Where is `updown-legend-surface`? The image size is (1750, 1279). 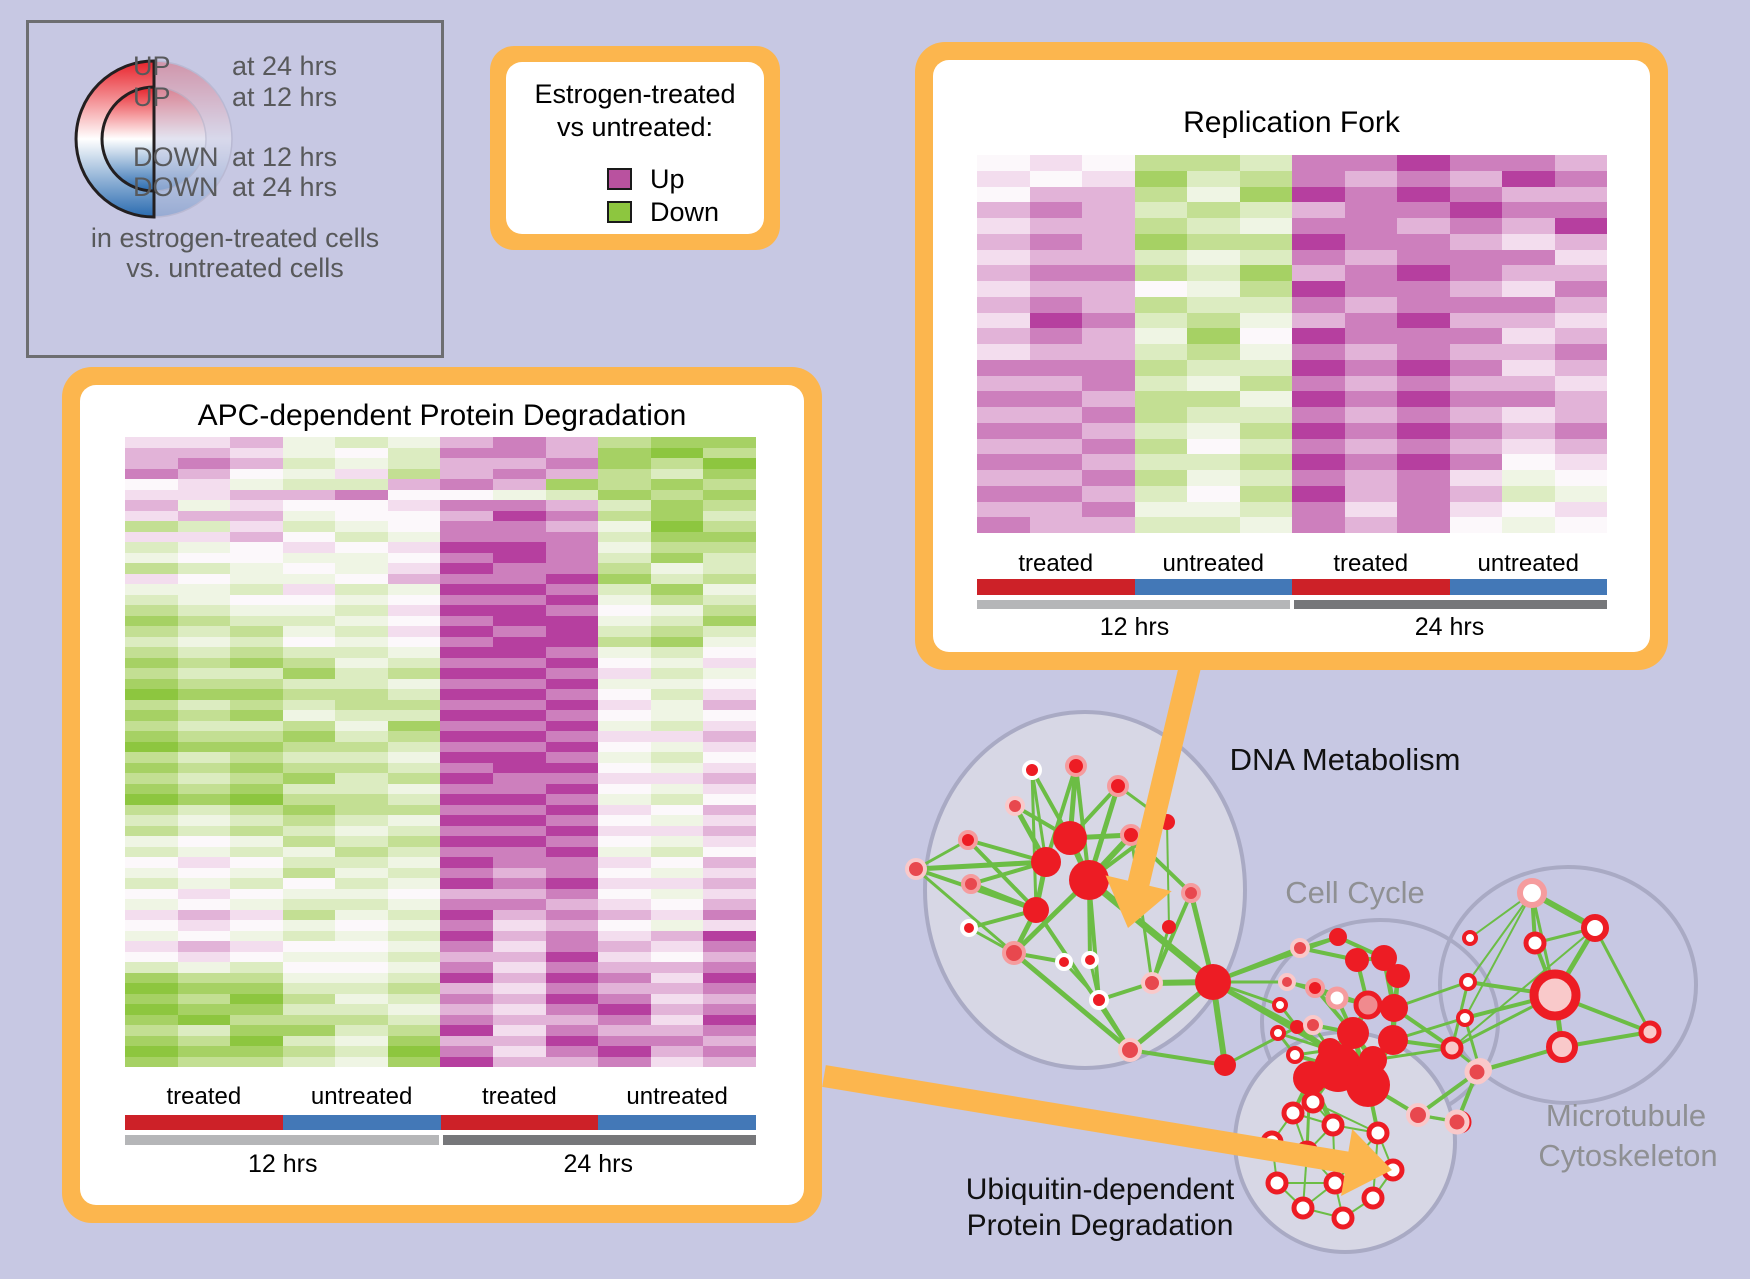 updown-legend-surface is located at coordinates (635, 148).